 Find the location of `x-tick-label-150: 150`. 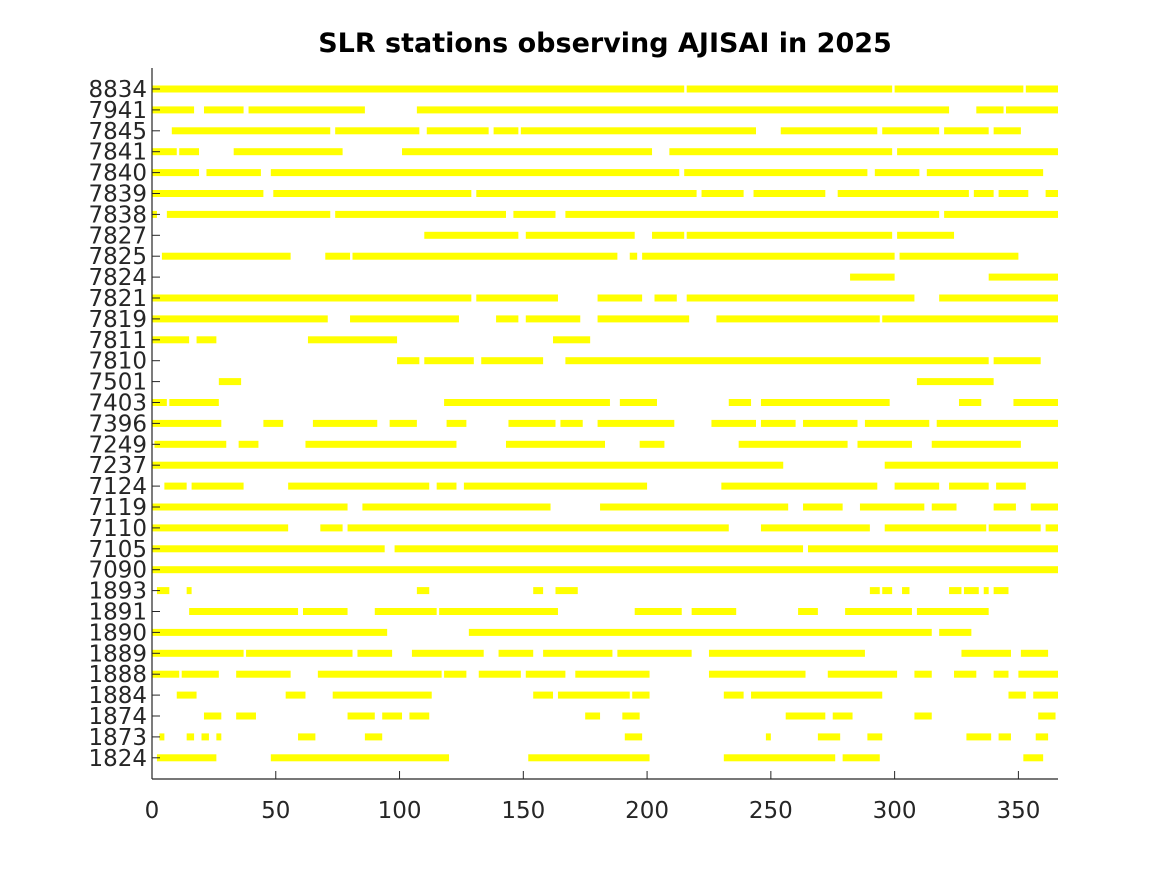

x-tick-label-150: 150 is located at coordinates (523, 811).